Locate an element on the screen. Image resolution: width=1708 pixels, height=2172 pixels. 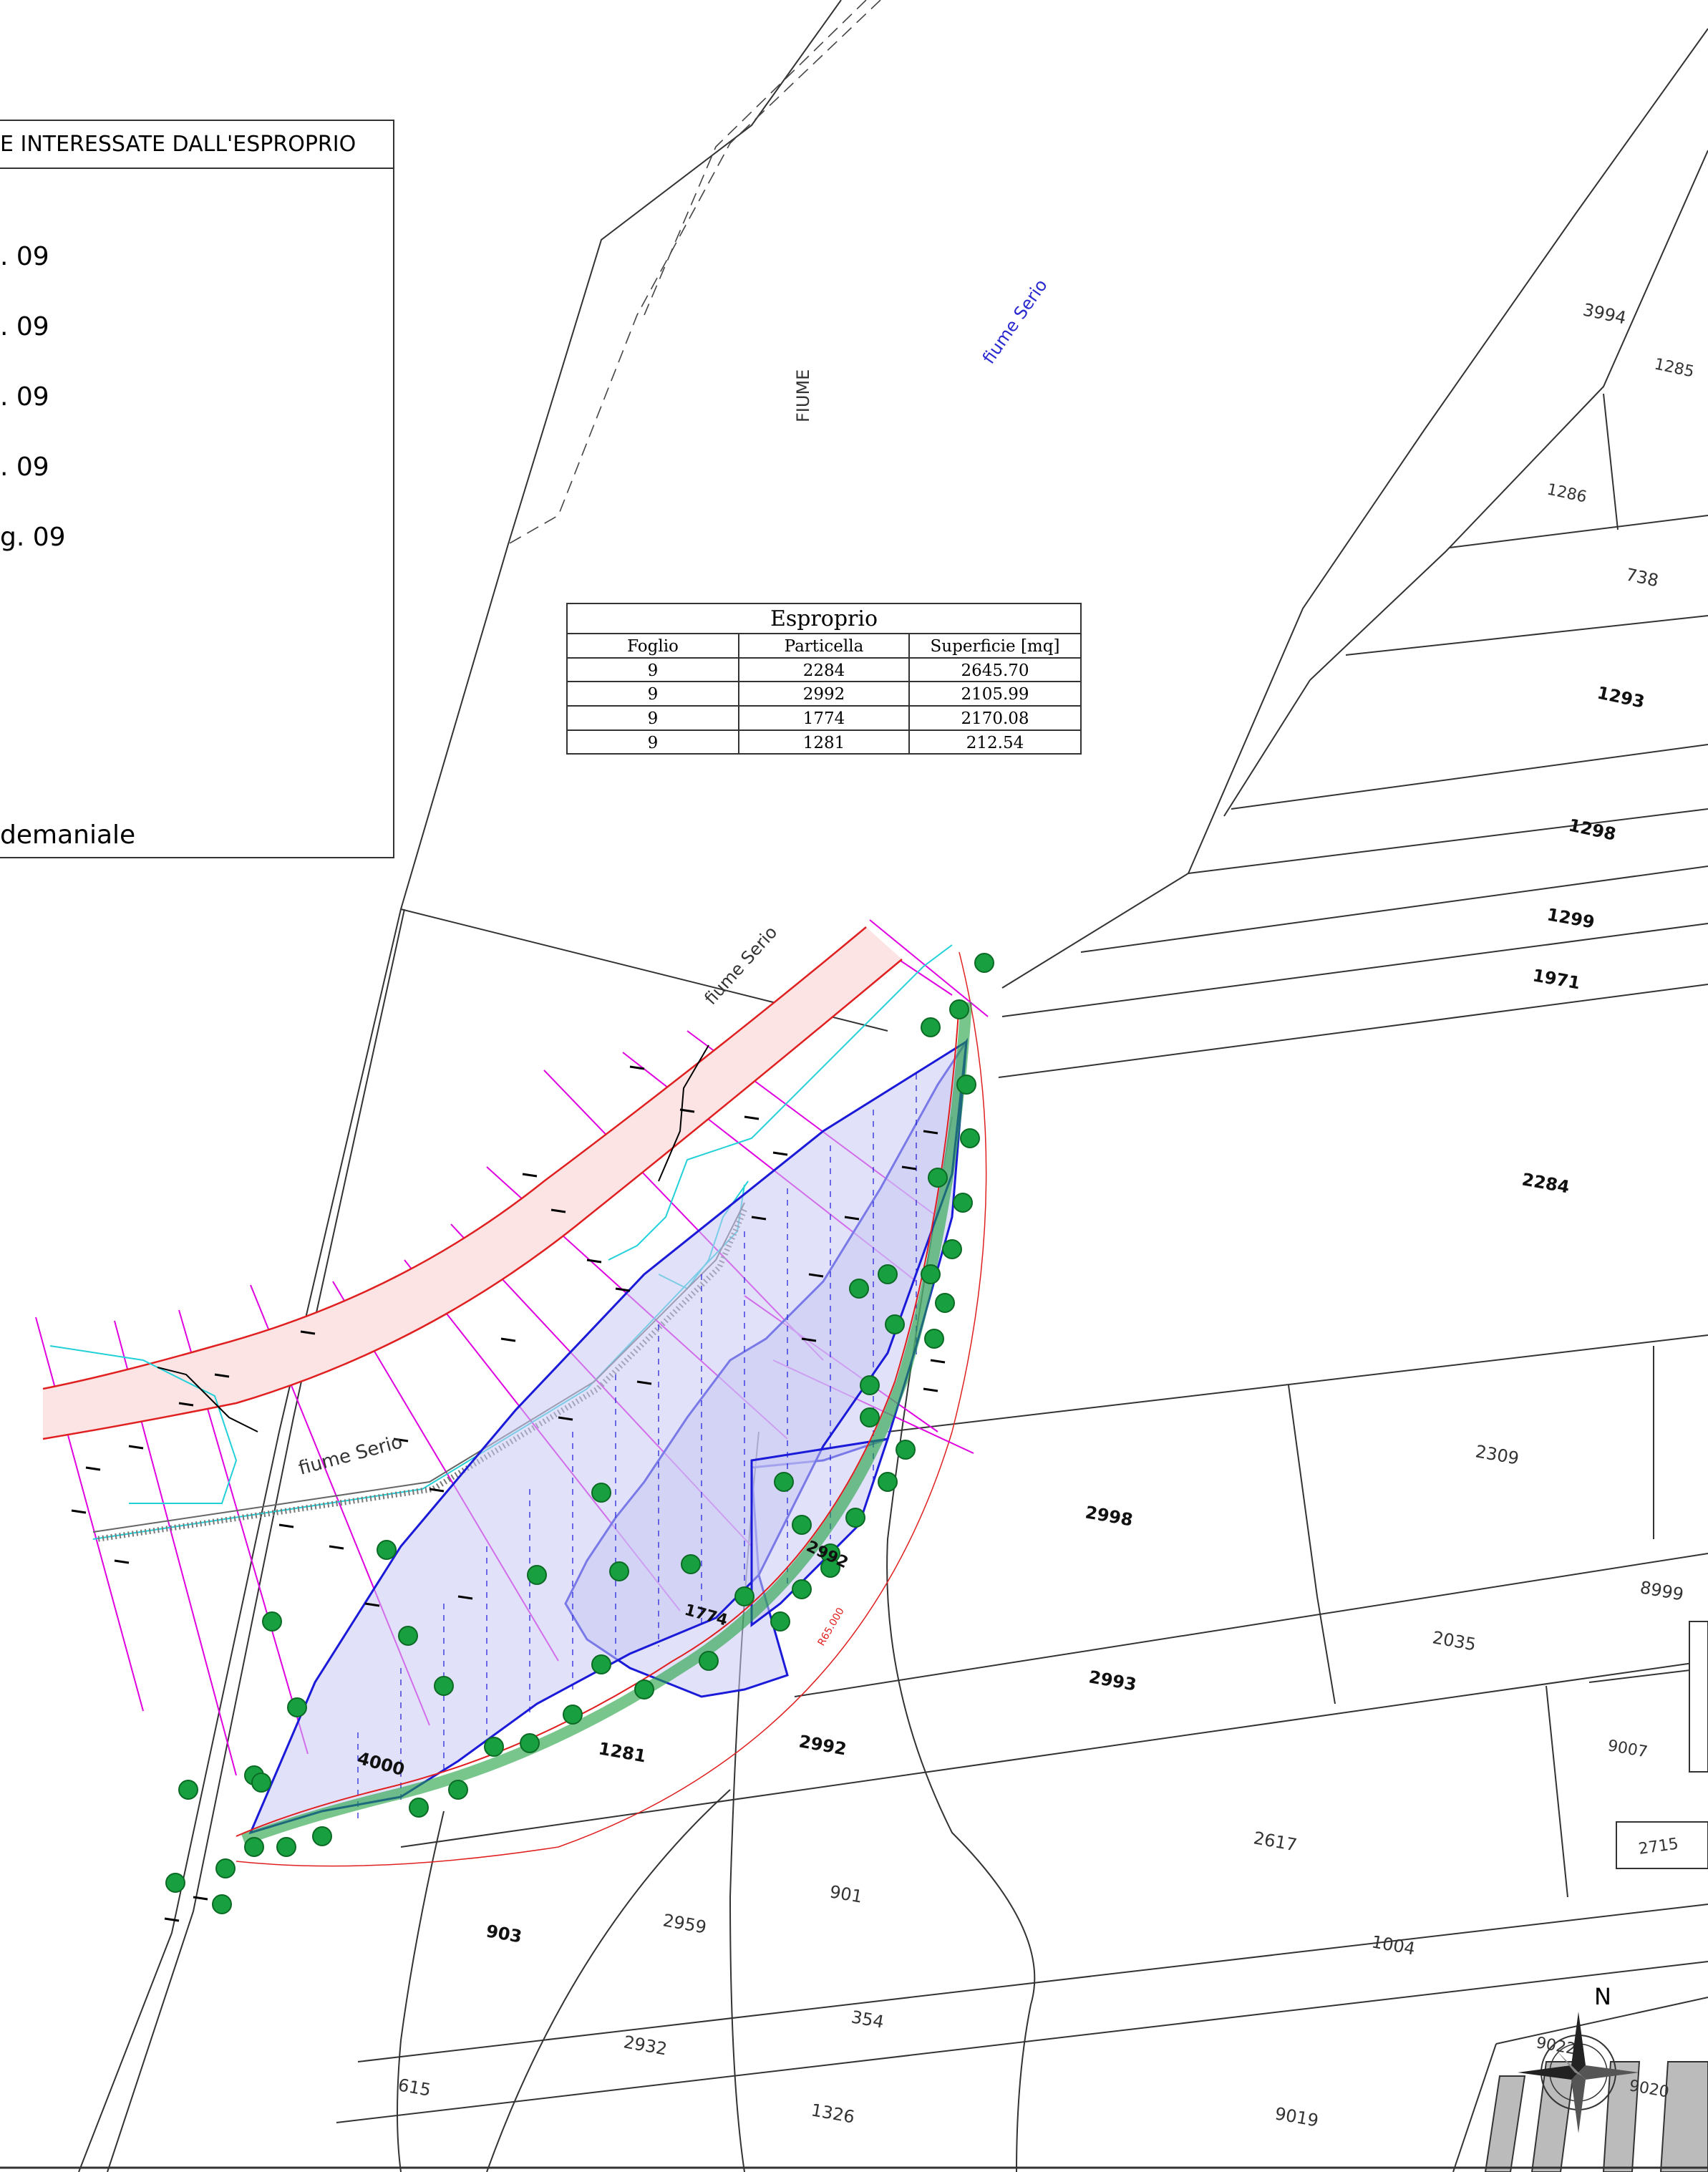
buildings is located at coordinates (1596, 2116).